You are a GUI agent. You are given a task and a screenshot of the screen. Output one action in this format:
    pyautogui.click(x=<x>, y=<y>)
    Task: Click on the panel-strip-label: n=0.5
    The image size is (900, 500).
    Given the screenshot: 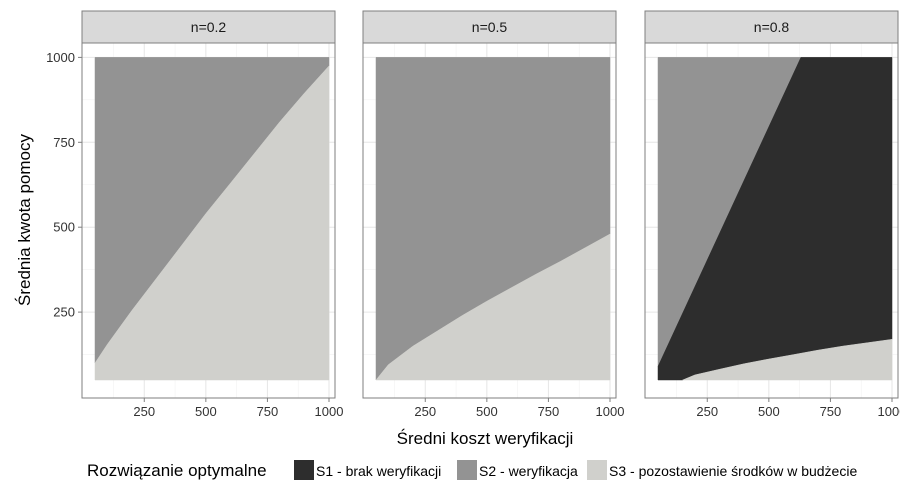 What is the action you would take?
    pyautogui.click(x=490, y=27)
    